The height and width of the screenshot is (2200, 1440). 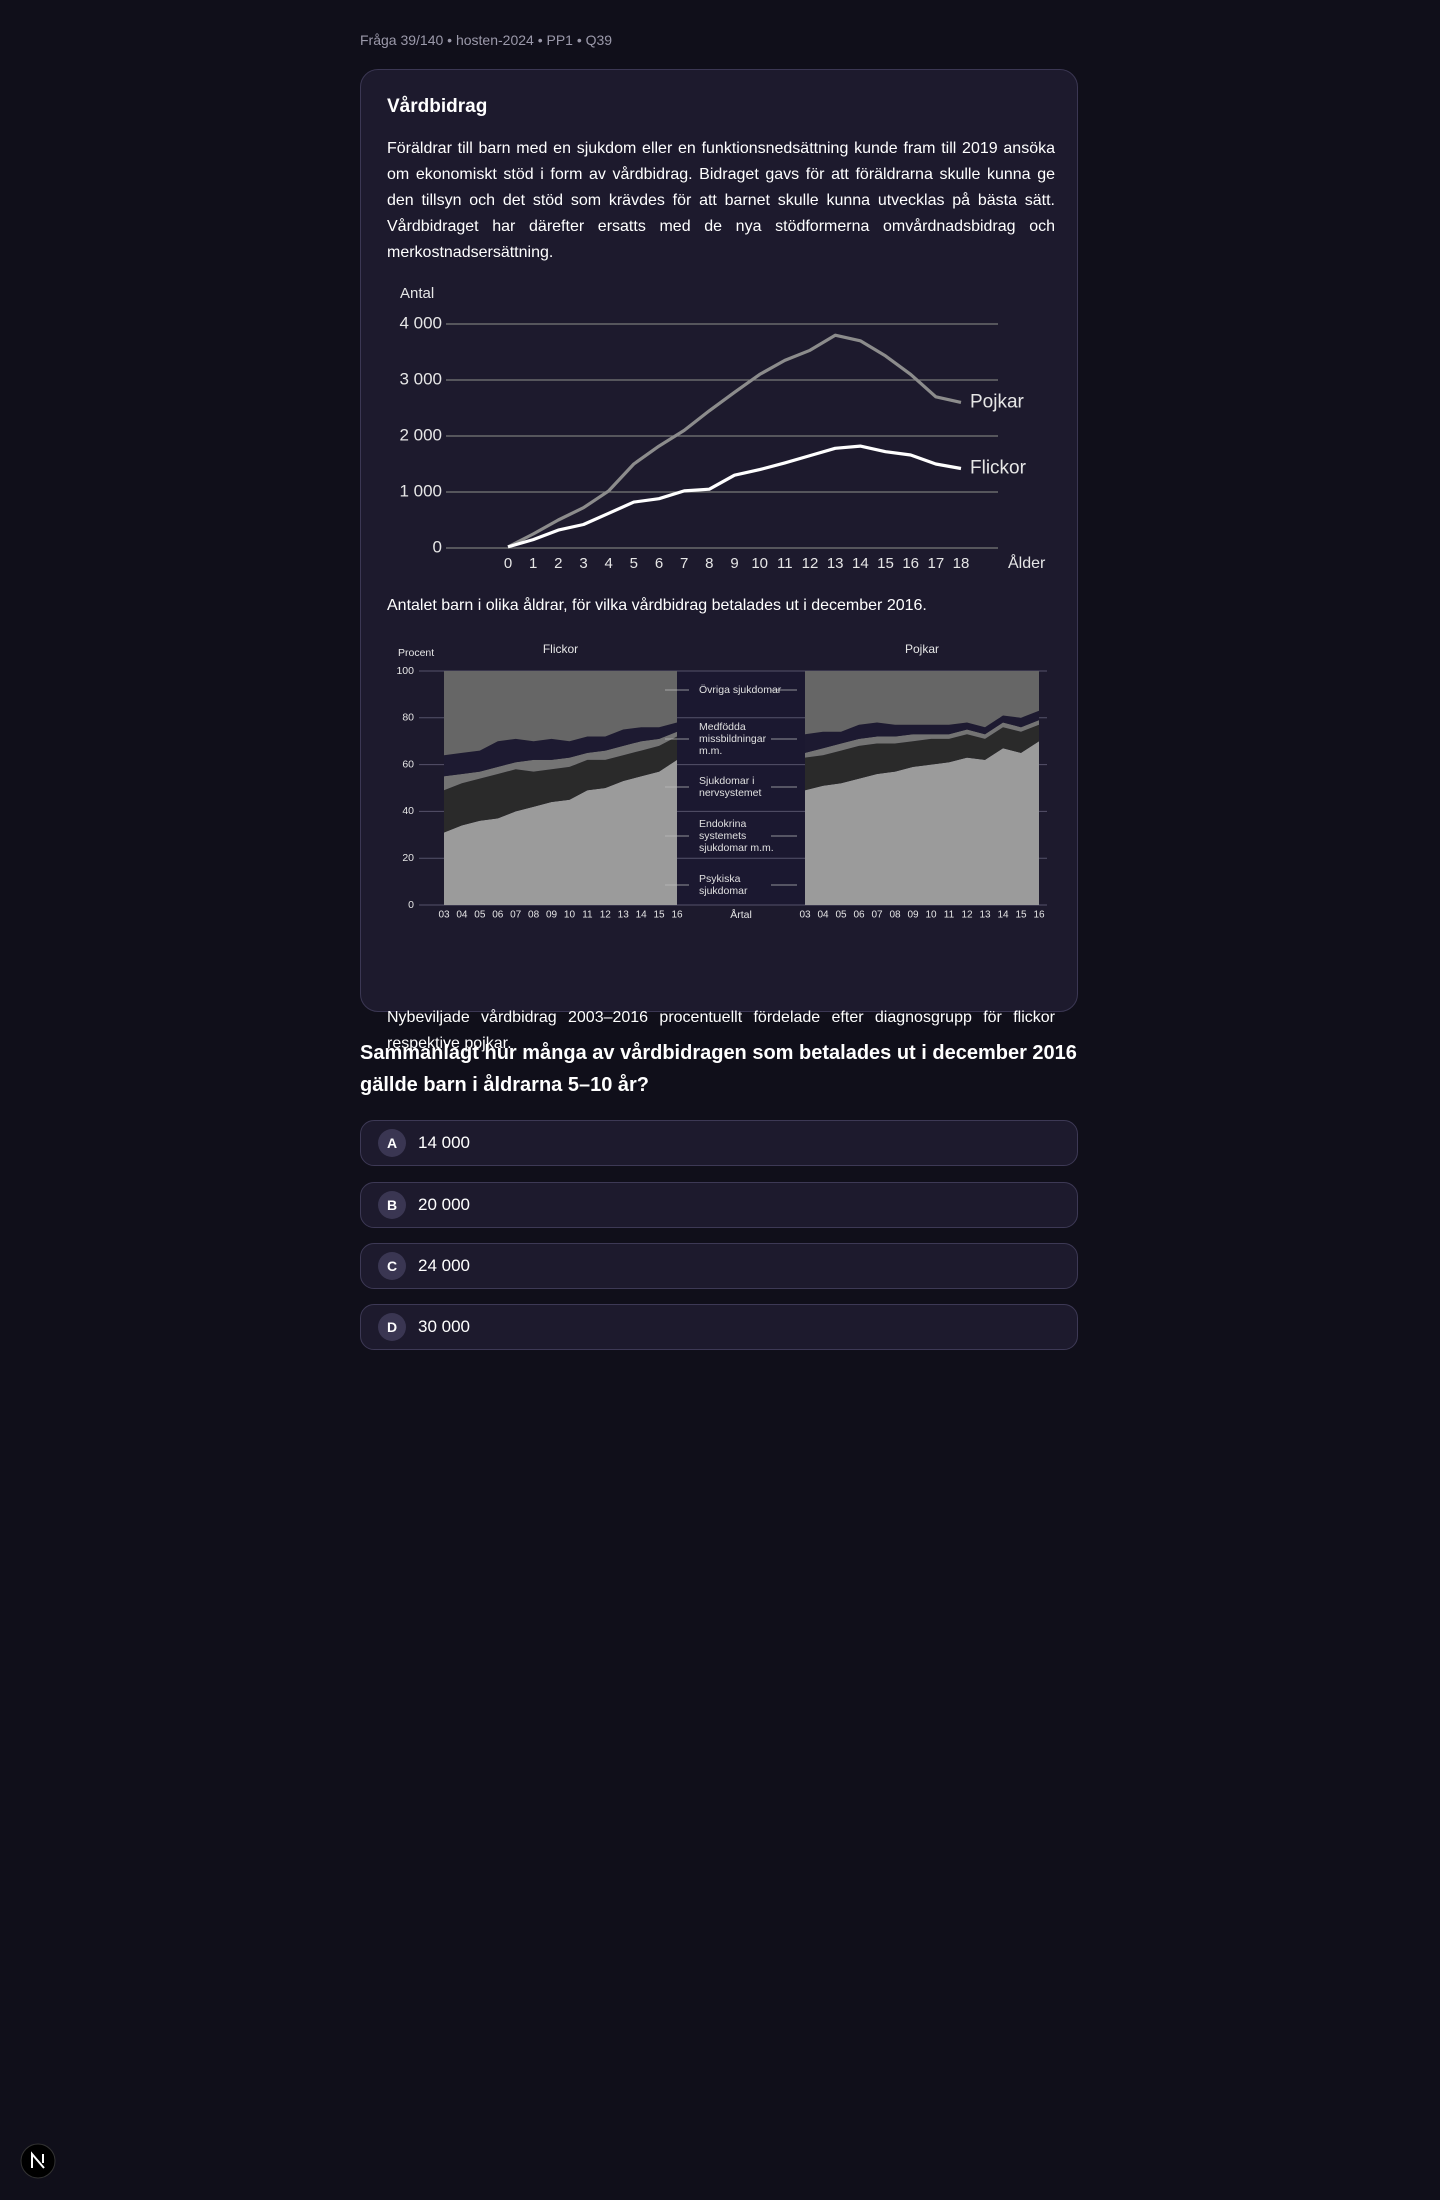 What do you see at coordinates (444, 1326) in the screenshot?
I see `option-text: 30 000` at bounding box center [444, 1326].